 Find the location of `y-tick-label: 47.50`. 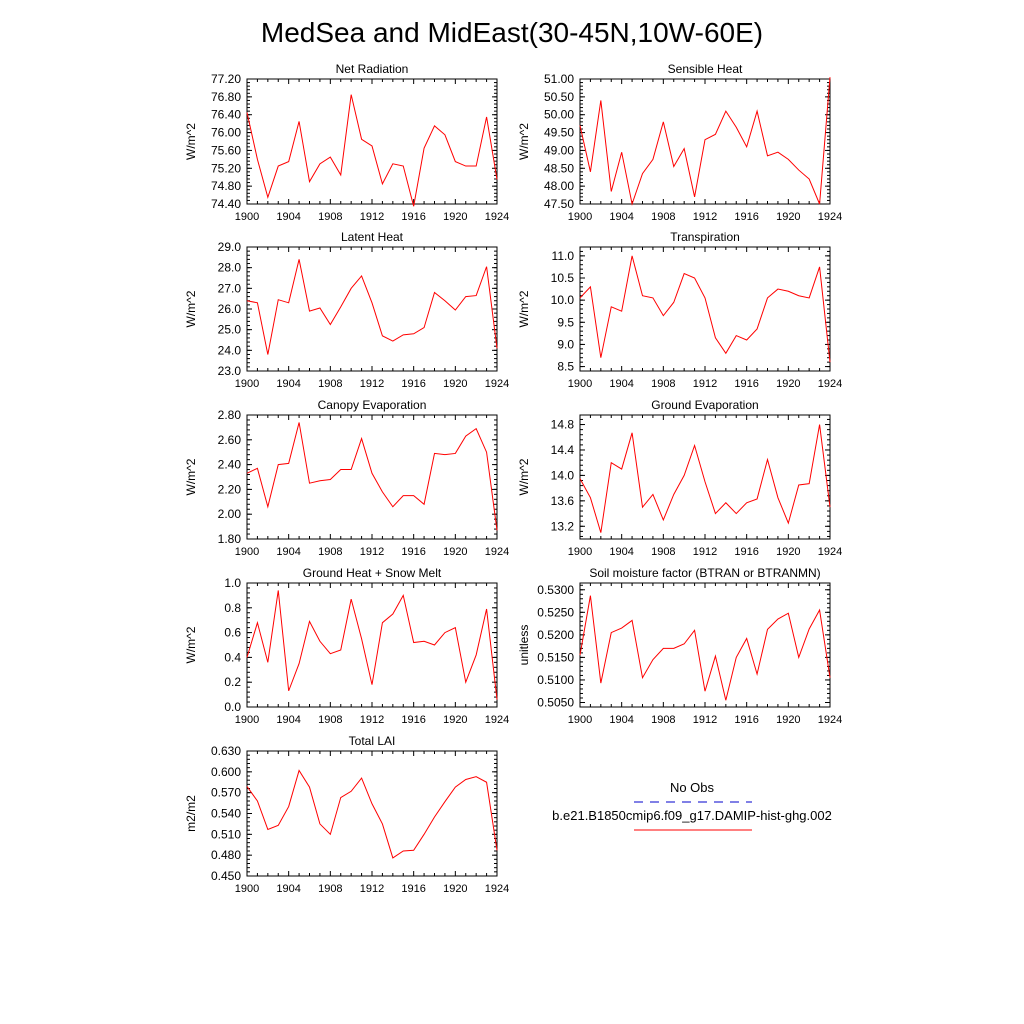

y-tick-label: 47.50 is located at coordinates (559, 204).